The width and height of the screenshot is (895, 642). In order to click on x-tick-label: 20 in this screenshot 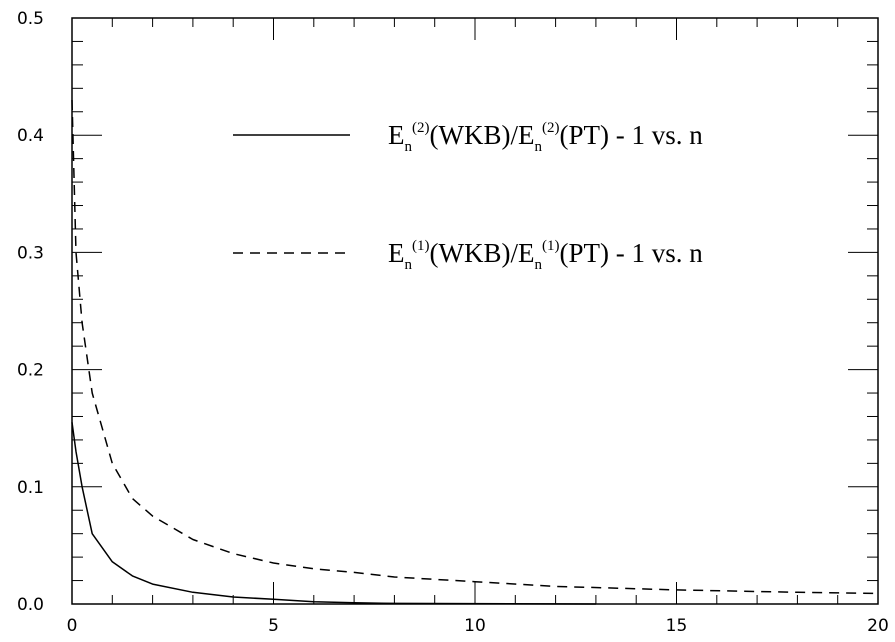, I will do `click(878, 626)`.